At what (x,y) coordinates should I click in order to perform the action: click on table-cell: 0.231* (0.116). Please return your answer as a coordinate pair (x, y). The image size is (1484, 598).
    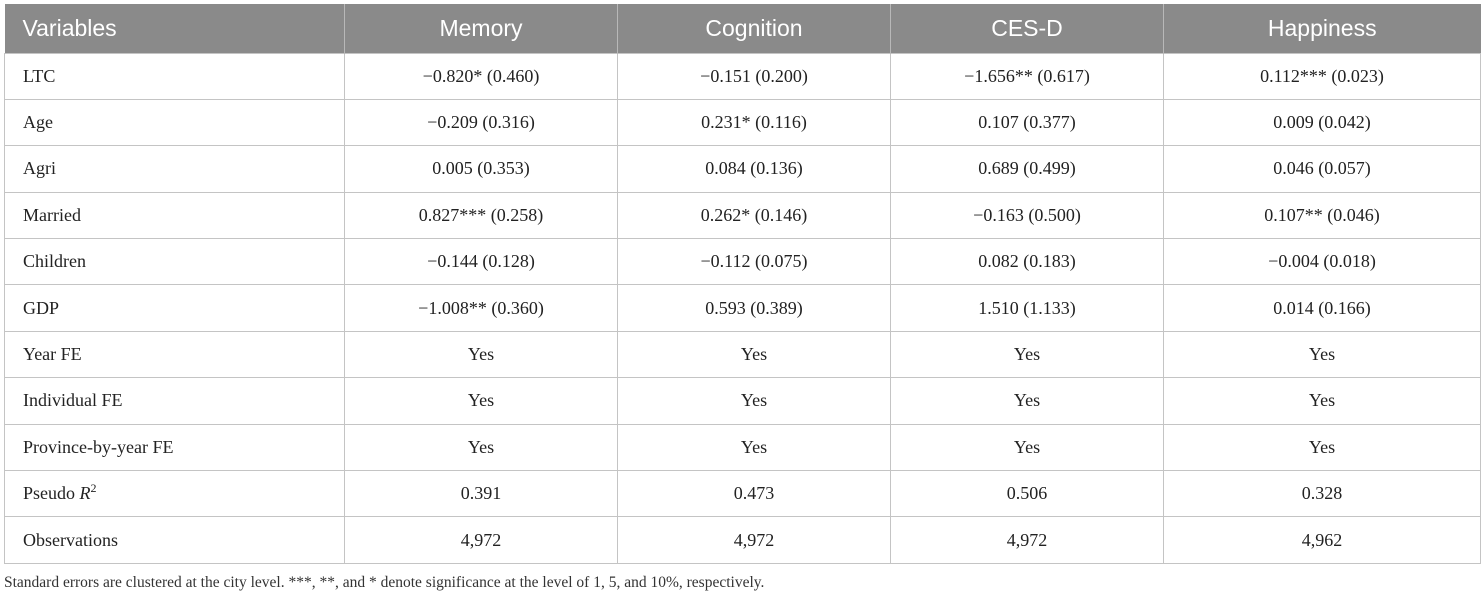
    Looking at the image, I should click on (754, 122).